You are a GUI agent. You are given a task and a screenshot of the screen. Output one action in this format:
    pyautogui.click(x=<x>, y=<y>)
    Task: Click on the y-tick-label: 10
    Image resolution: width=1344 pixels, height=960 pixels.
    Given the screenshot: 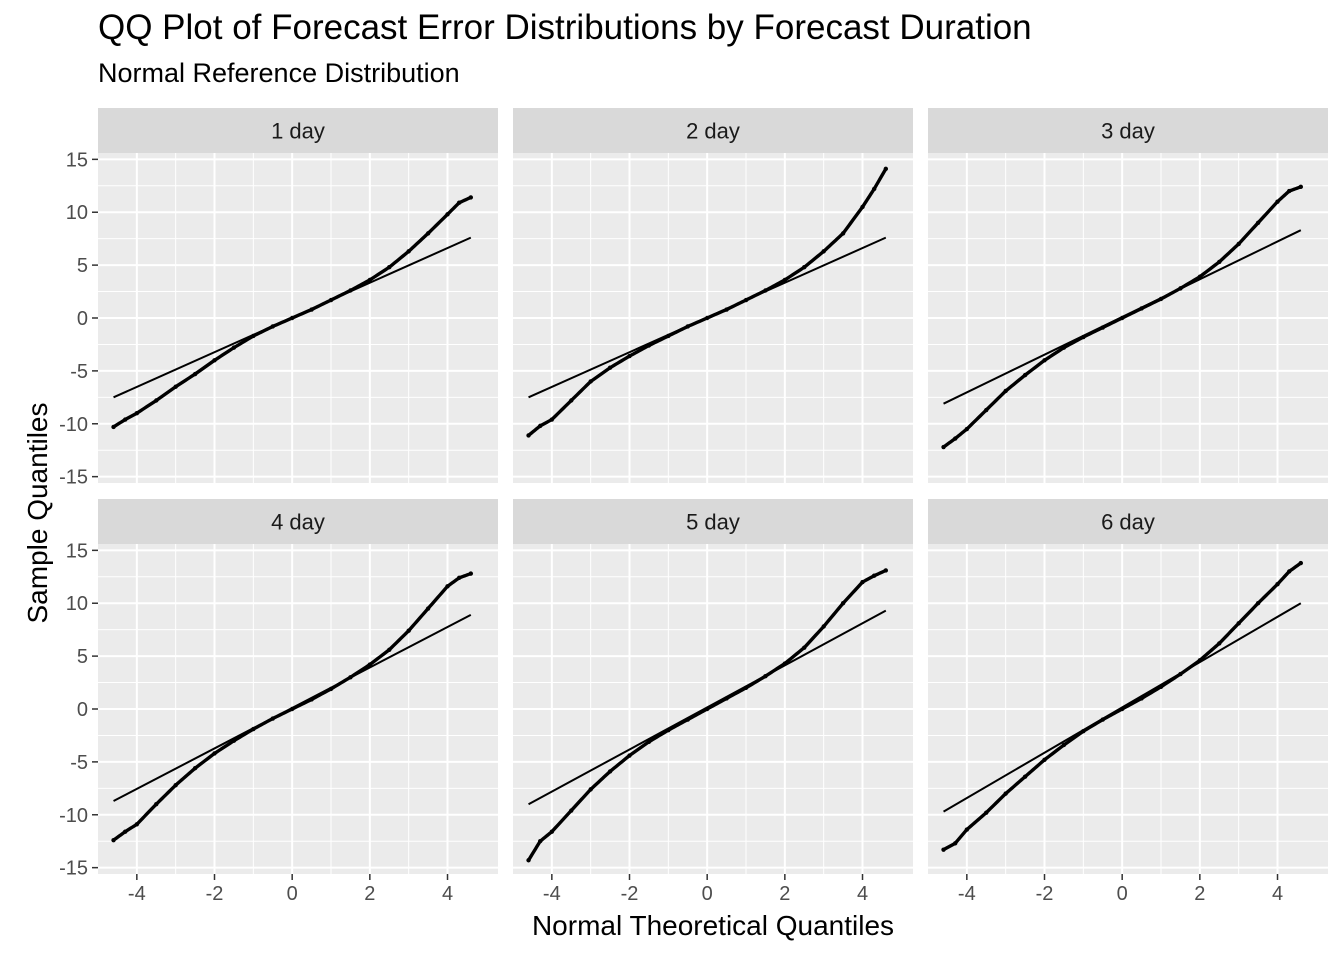 What is the action you would take?
    pyautogui.click(x=77, y=213)
    